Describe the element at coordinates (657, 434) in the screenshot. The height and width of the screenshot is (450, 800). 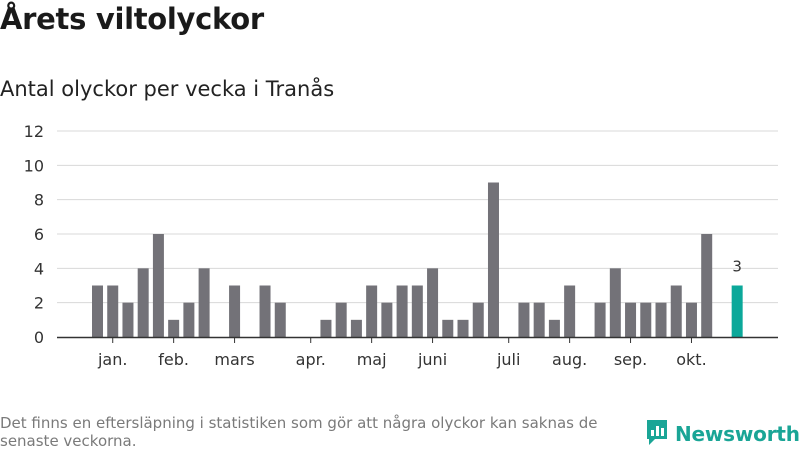
I see `bar-chart-pin-icon` at that location.